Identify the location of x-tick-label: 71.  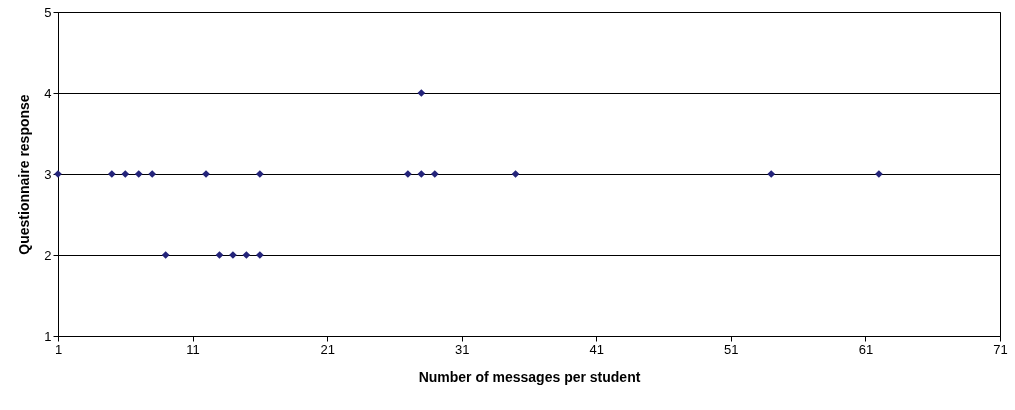
(1000, 349).